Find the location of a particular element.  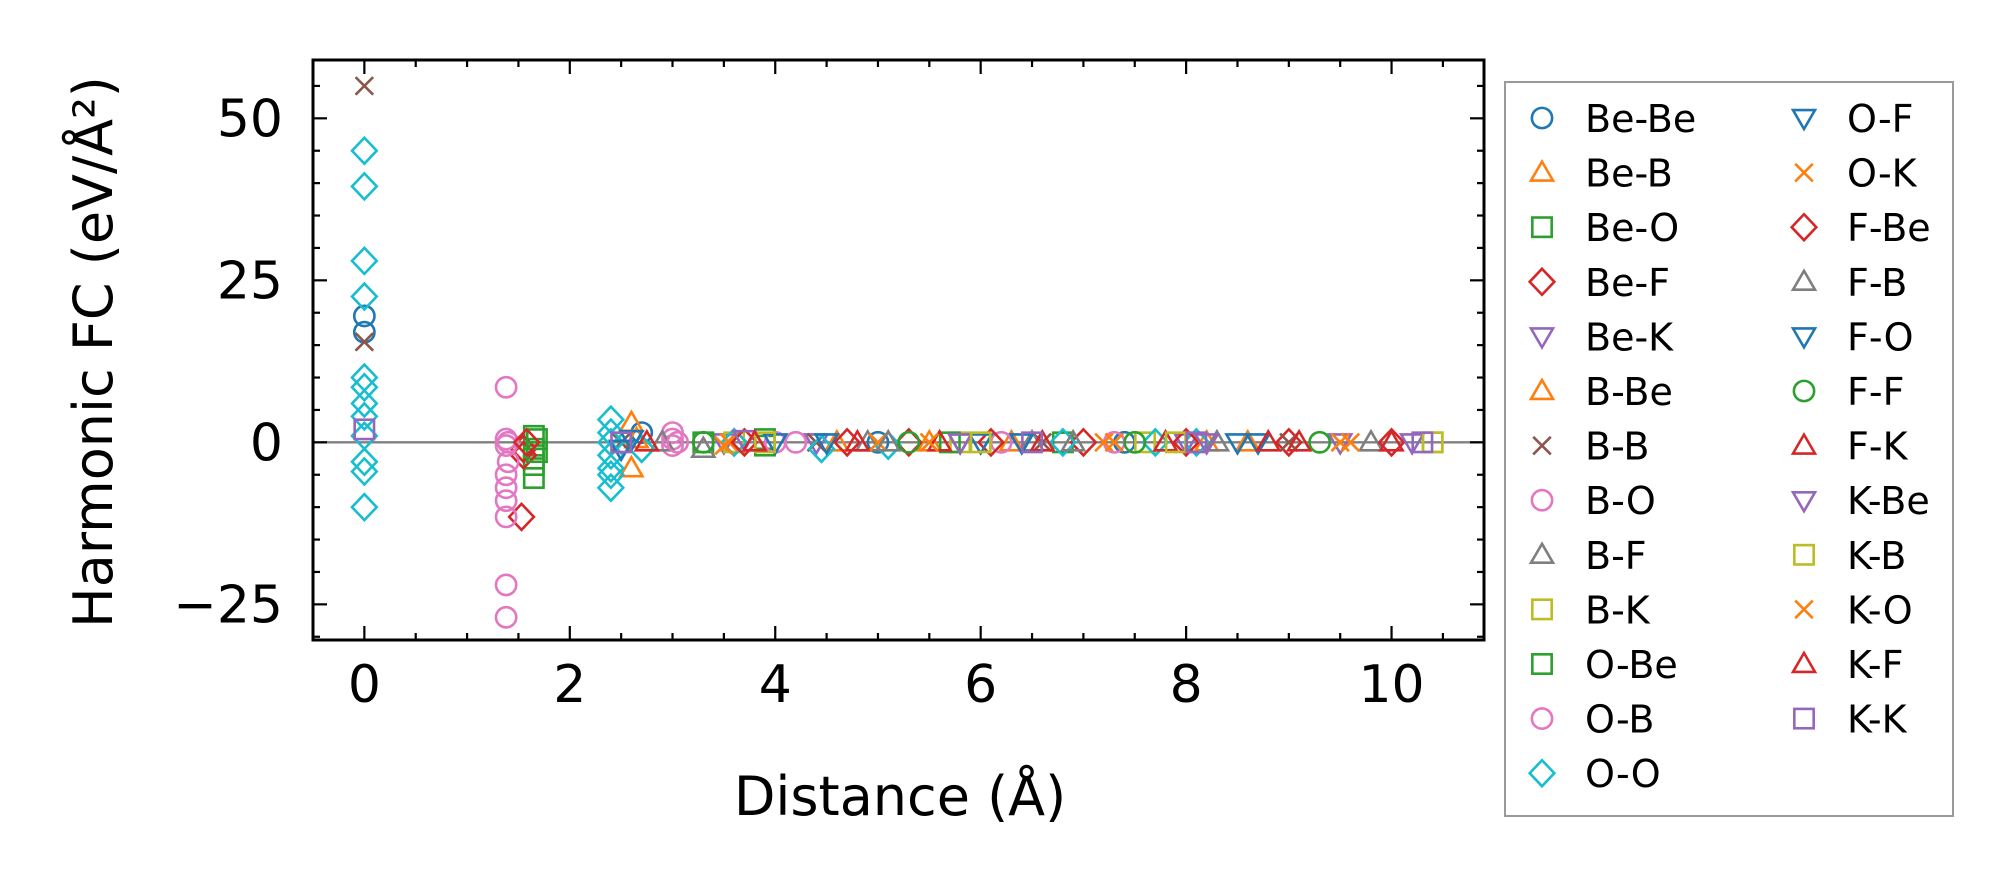

legend-entry: F-K is located at coordinates (1849, 447).